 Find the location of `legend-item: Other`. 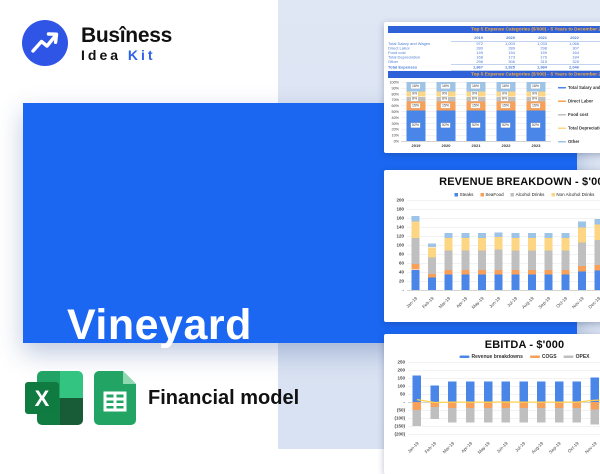

legend-item: Other is located at coordinates (579, 141).